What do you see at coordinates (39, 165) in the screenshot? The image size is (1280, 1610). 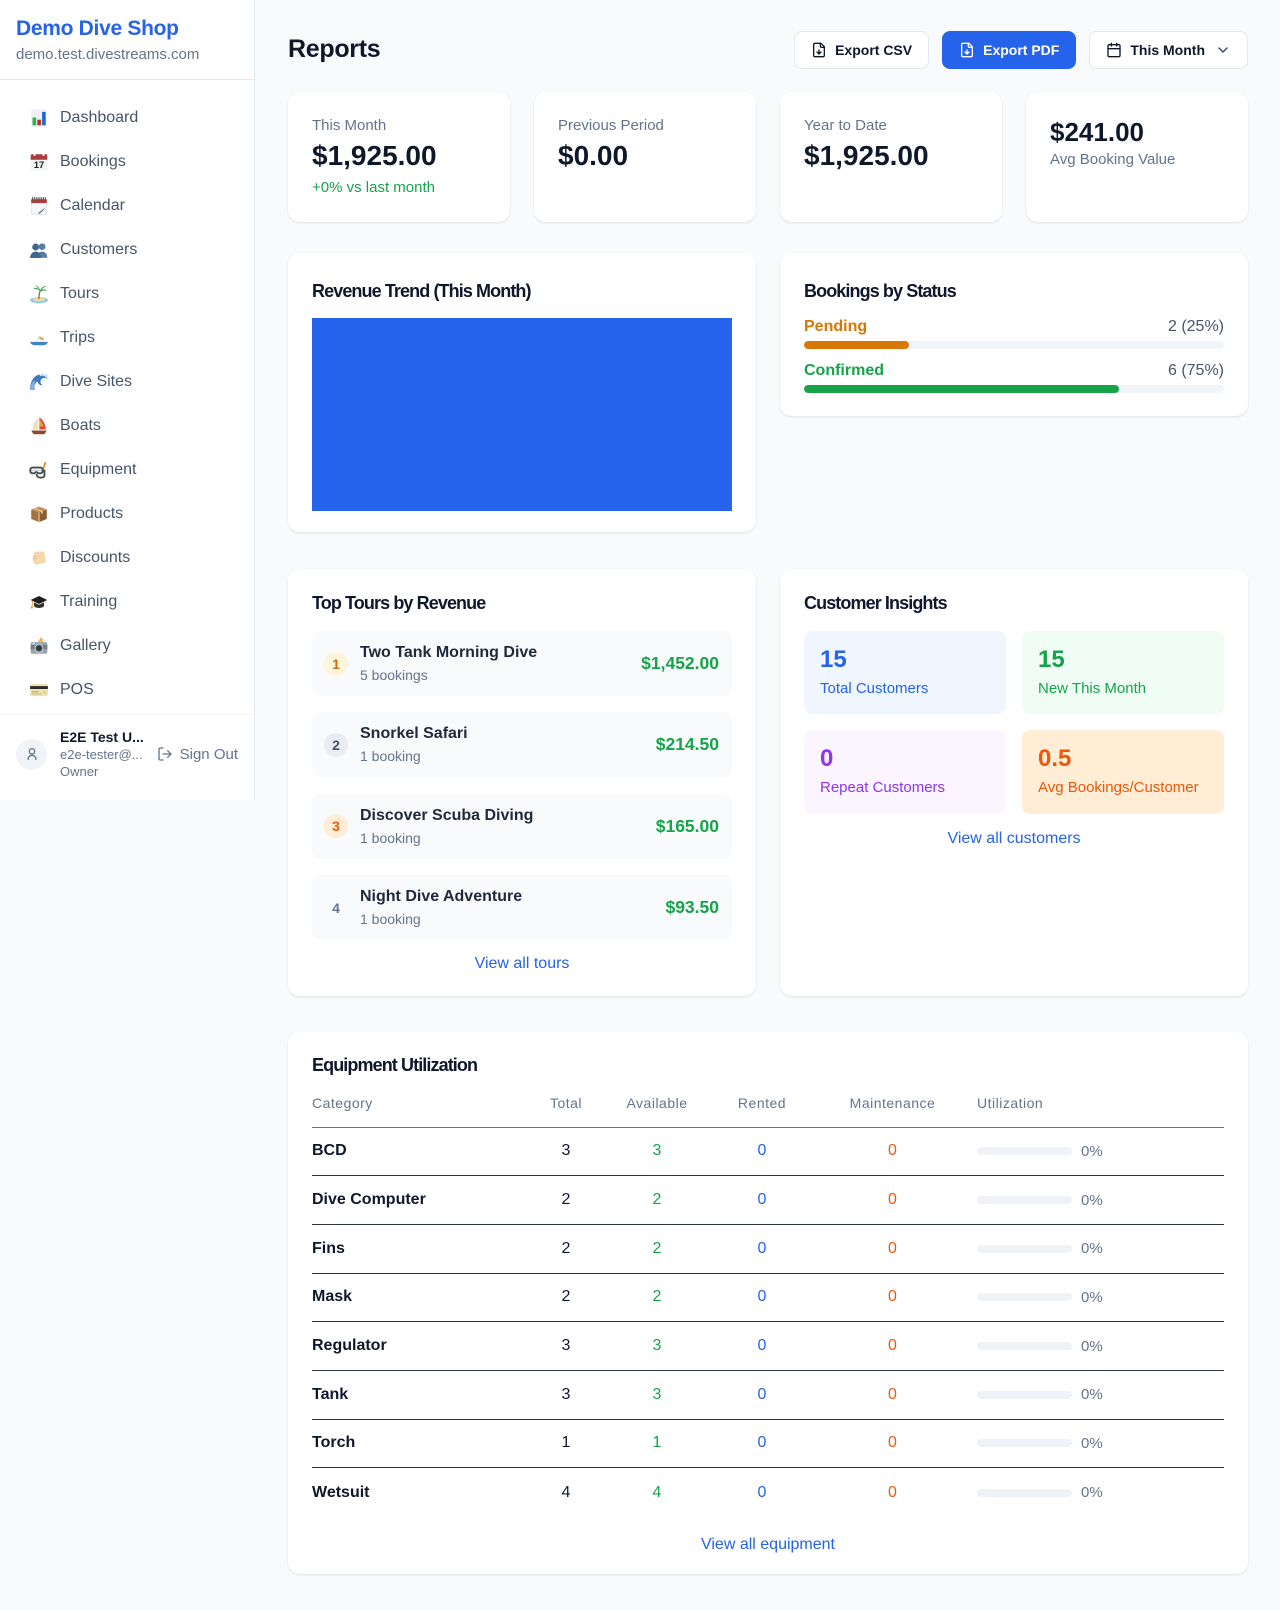 I see `svg-text: 17` at bounding box center [39, 165].